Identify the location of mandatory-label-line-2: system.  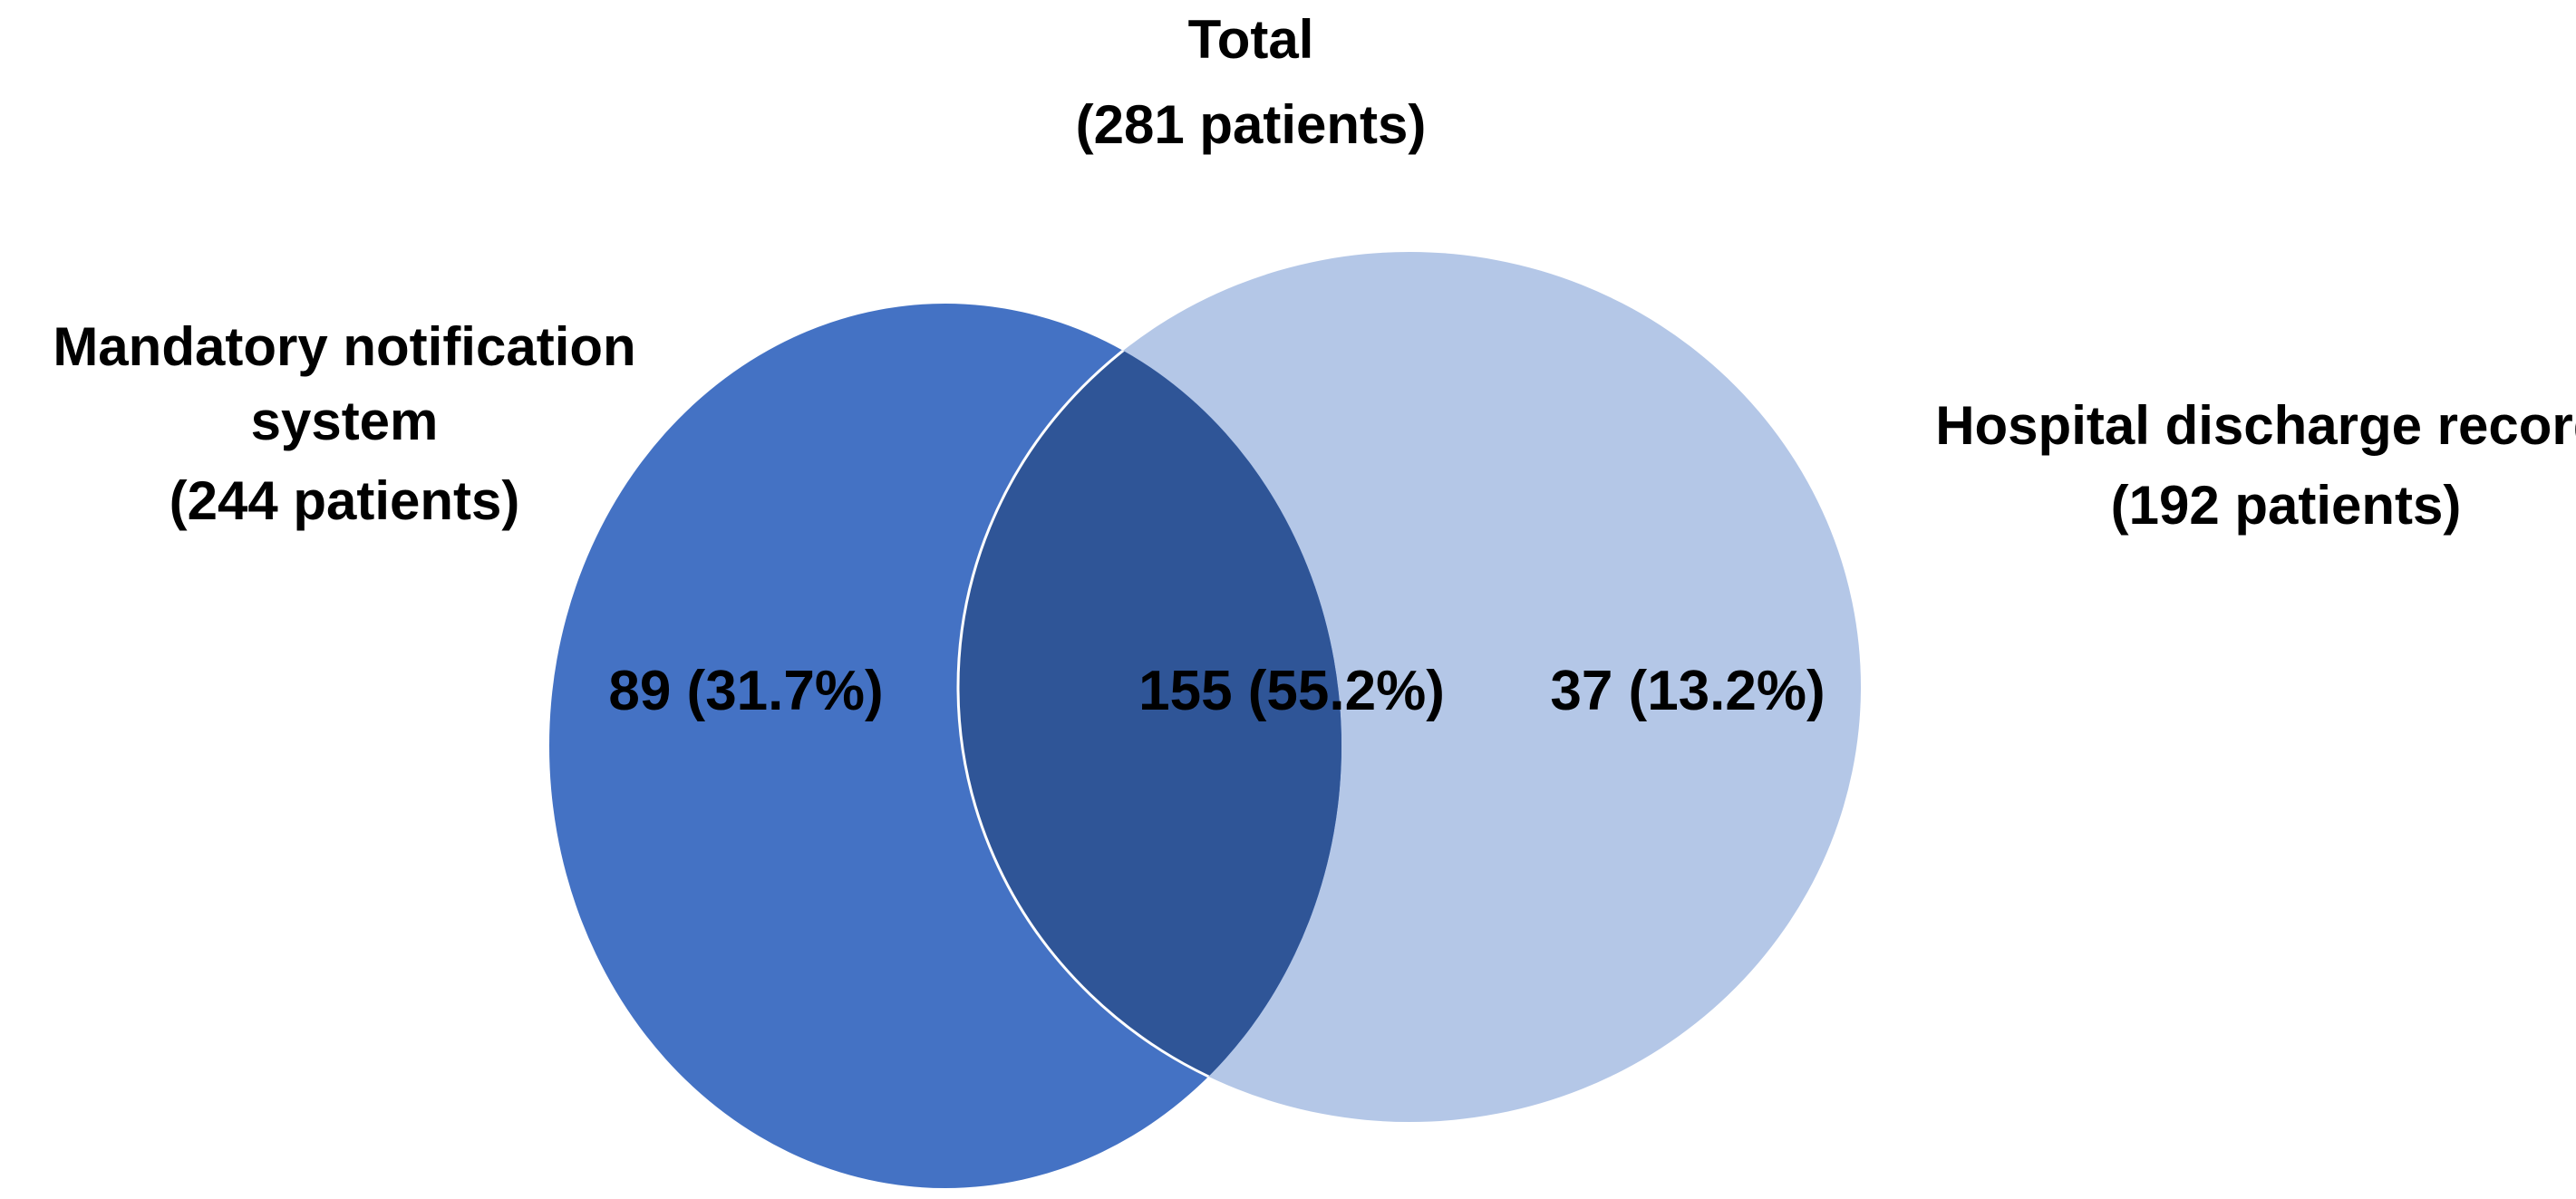
(345, 421).